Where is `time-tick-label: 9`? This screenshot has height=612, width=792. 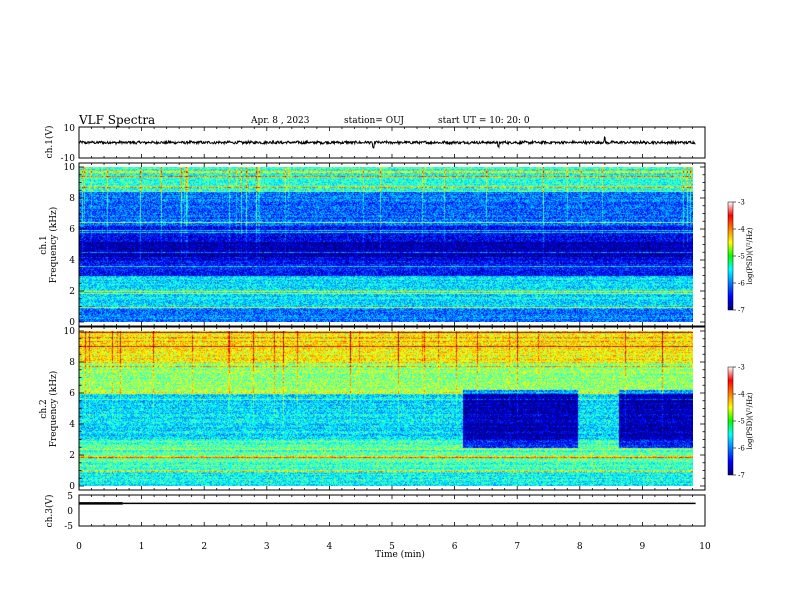
time-tick-label: 9 is located at coordinates (643, 547).